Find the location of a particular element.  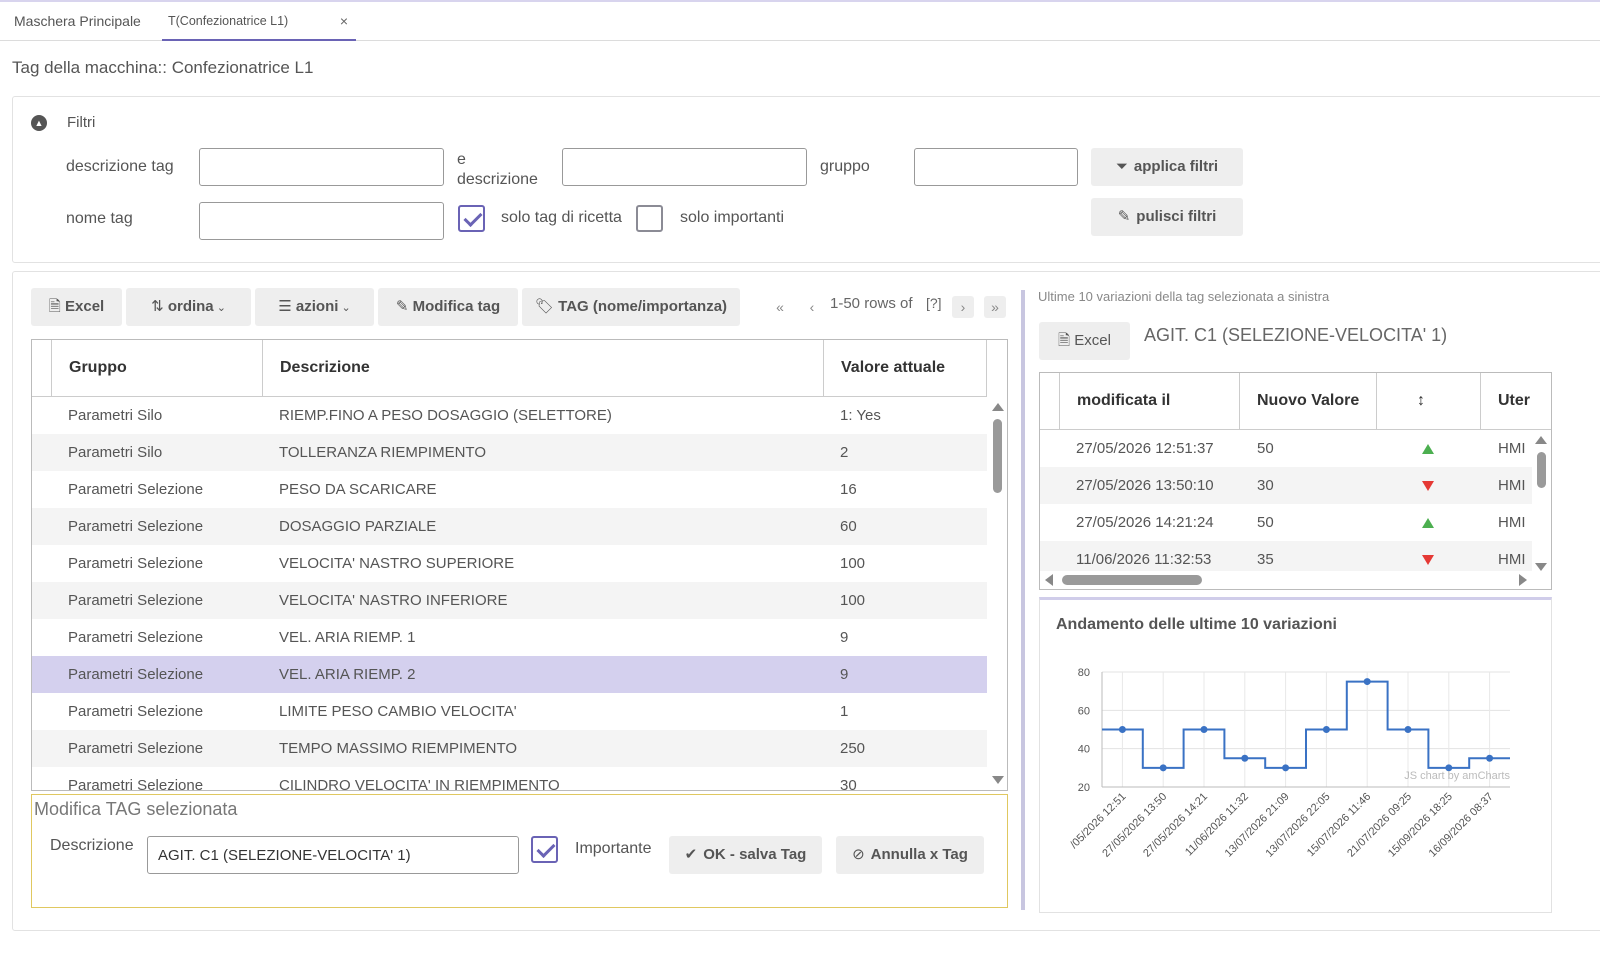

cell-valore: 60 is located at coordinates (848, 526).